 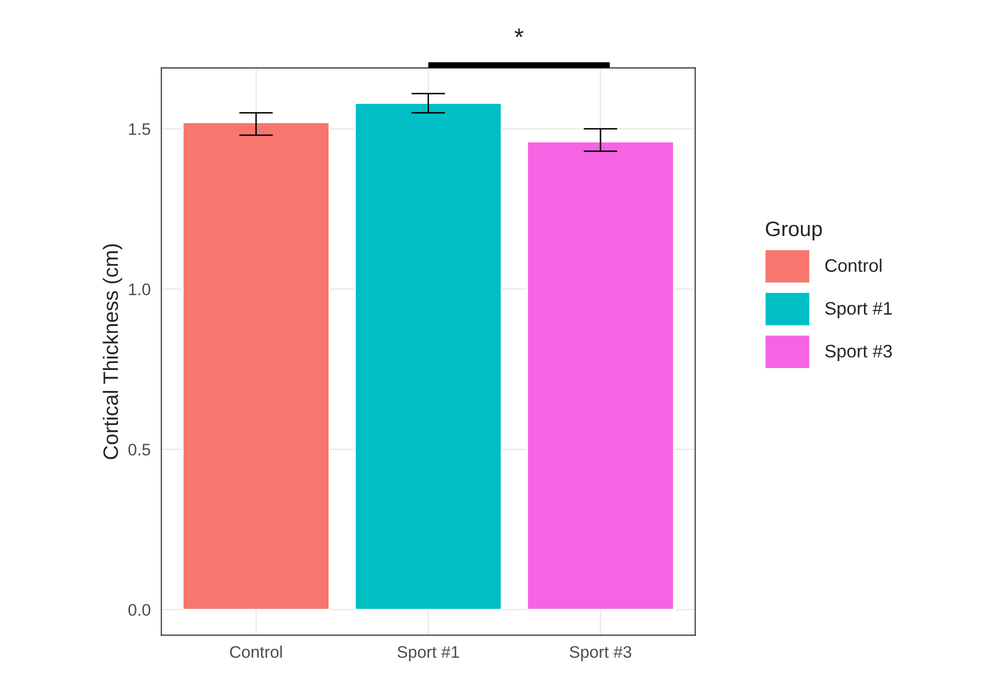 I want to click on y-tick-label: 1.0, so click(x=139, y=289).